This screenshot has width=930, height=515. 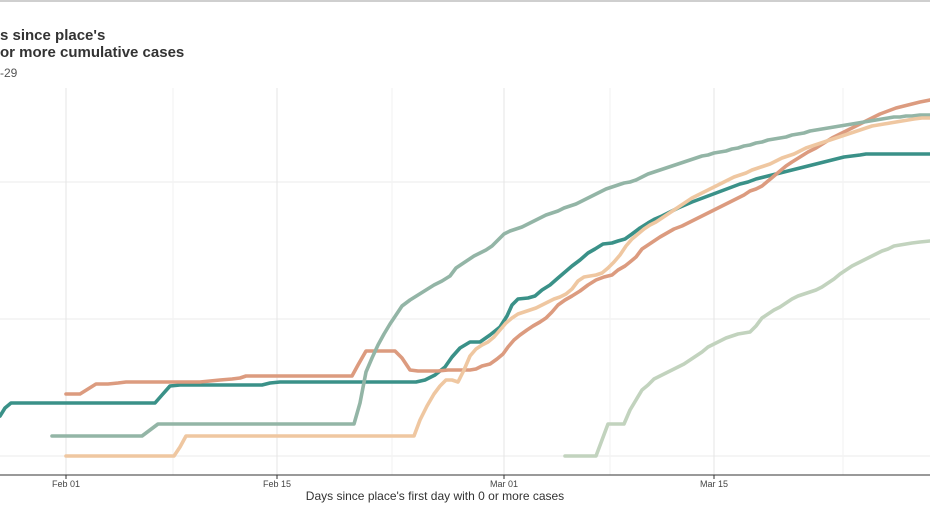 What do you see at coordinates (504, 484) in the screenshot?
I see `x-tick-label-mar01: Mar 01` at bounding box center [504, 484].